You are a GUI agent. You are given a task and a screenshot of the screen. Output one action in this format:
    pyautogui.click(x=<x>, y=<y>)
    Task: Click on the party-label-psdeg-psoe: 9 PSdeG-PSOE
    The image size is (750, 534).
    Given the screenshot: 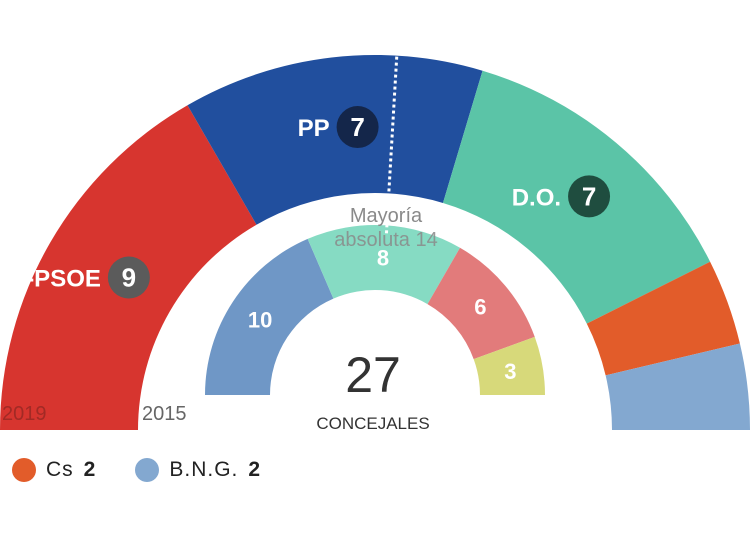 What is the action you would take?
    pyautogui.click(x=75, y=277)
    